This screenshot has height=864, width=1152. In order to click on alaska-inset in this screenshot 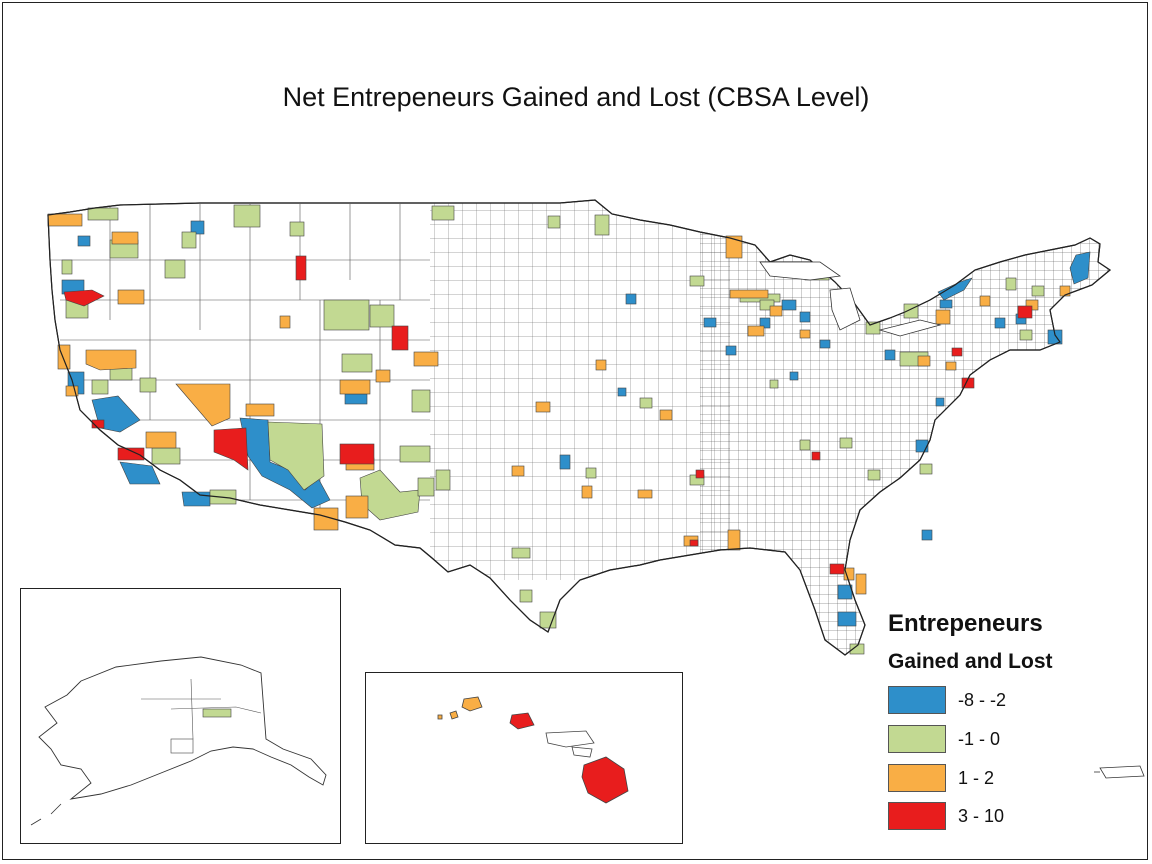, I will do `click(180, 716)`.